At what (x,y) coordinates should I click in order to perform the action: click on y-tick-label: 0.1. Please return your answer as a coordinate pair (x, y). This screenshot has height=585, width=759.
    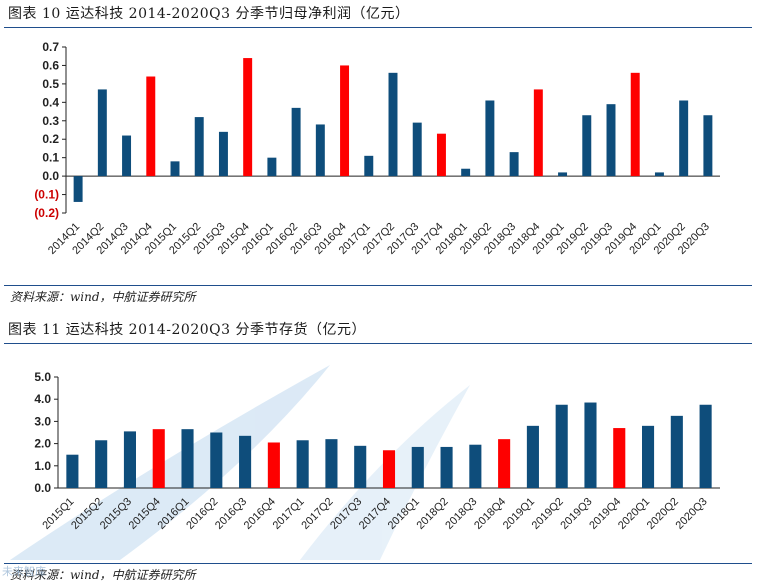
    Looking at the image, I should click on (50, 158).